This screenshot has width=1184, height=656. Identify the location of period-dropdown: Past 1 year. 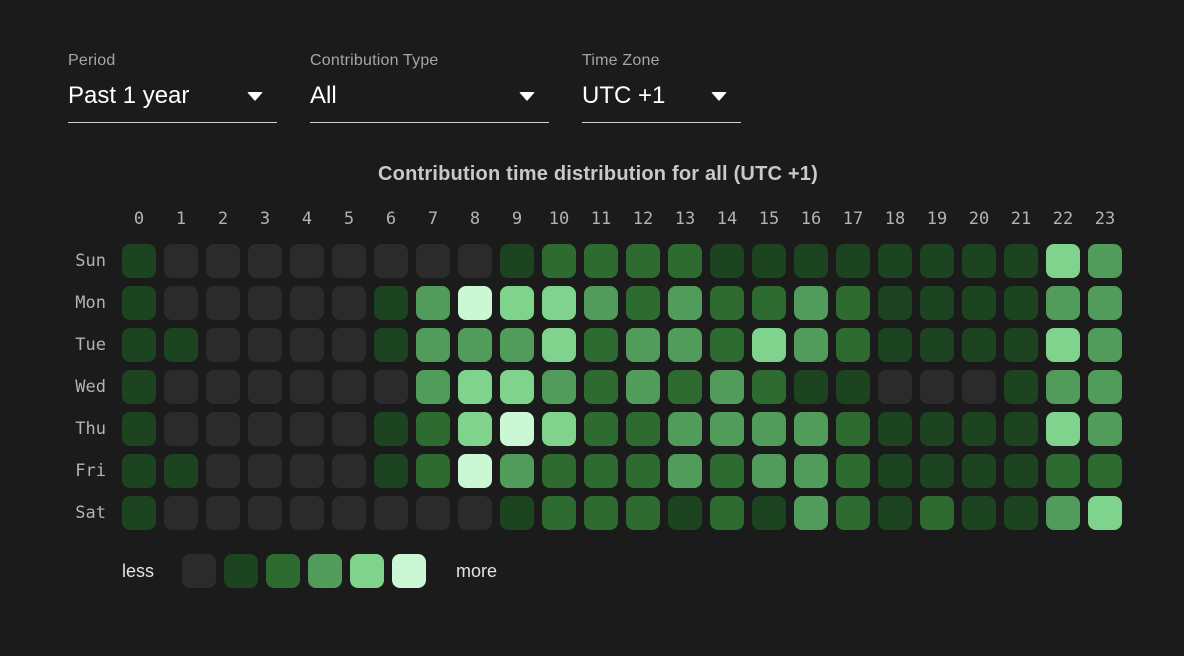
(172, 102).